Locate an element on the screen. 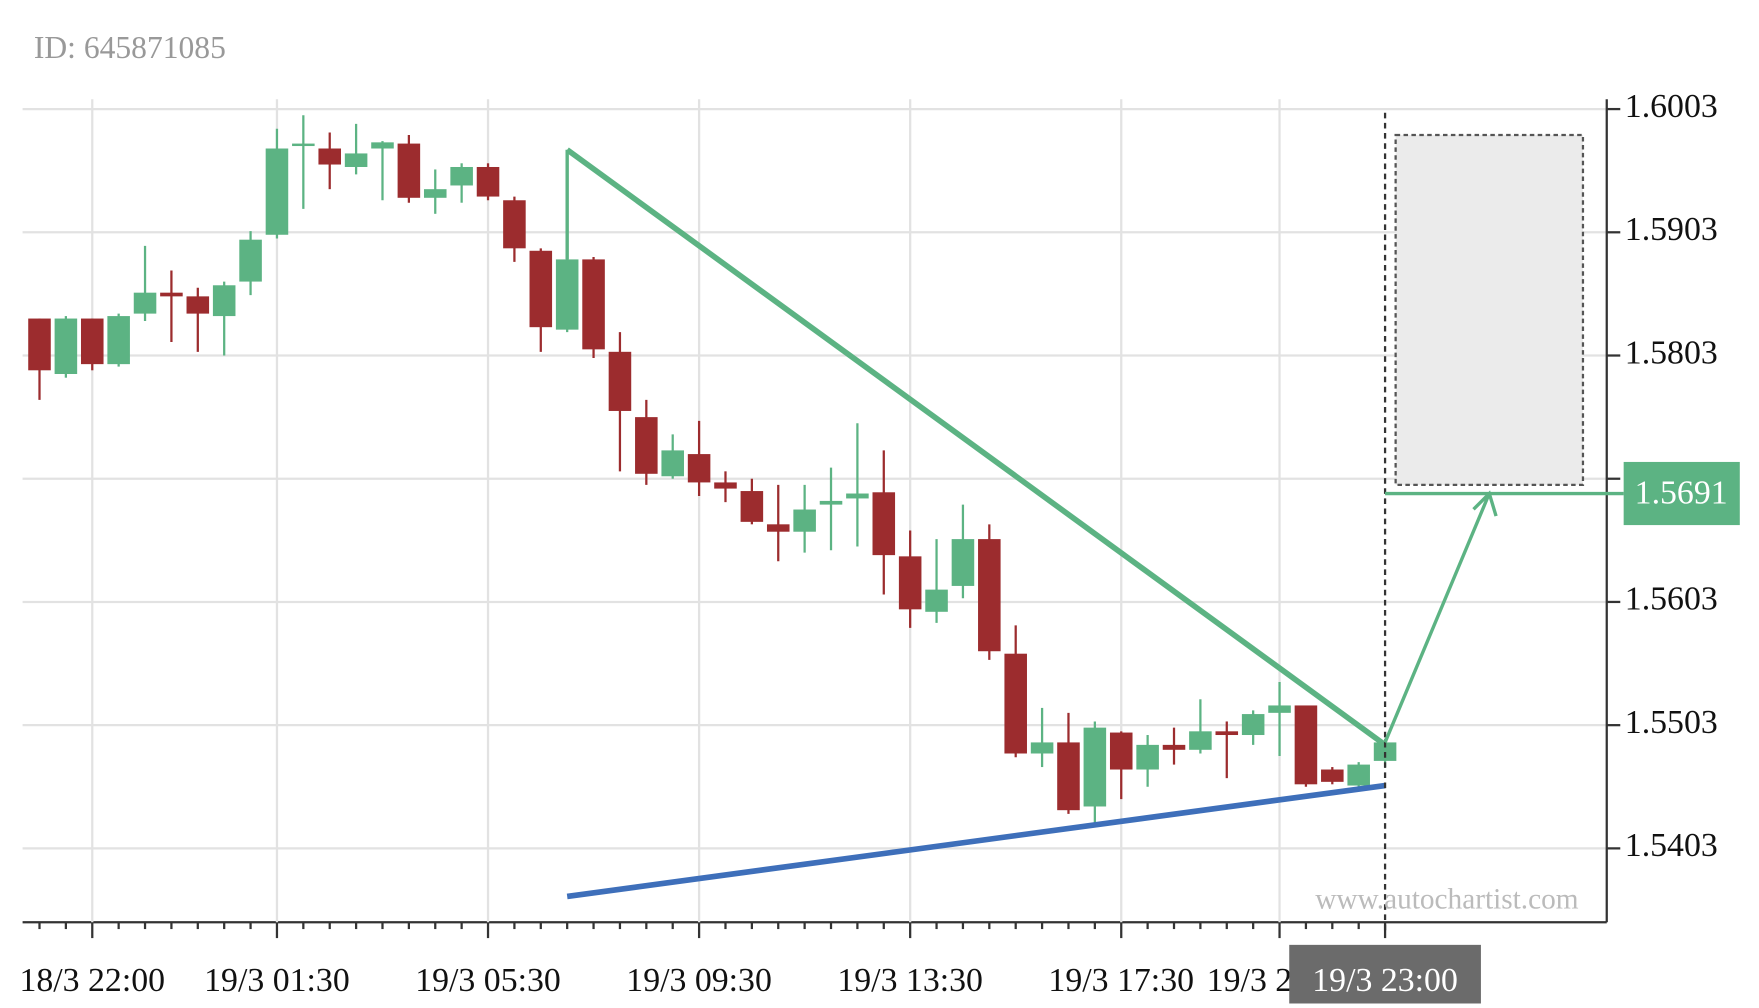 This screenshot has width=1759, height=1008. x-tick-label: 18/3 22:00 is located at coordinates (92, 980).